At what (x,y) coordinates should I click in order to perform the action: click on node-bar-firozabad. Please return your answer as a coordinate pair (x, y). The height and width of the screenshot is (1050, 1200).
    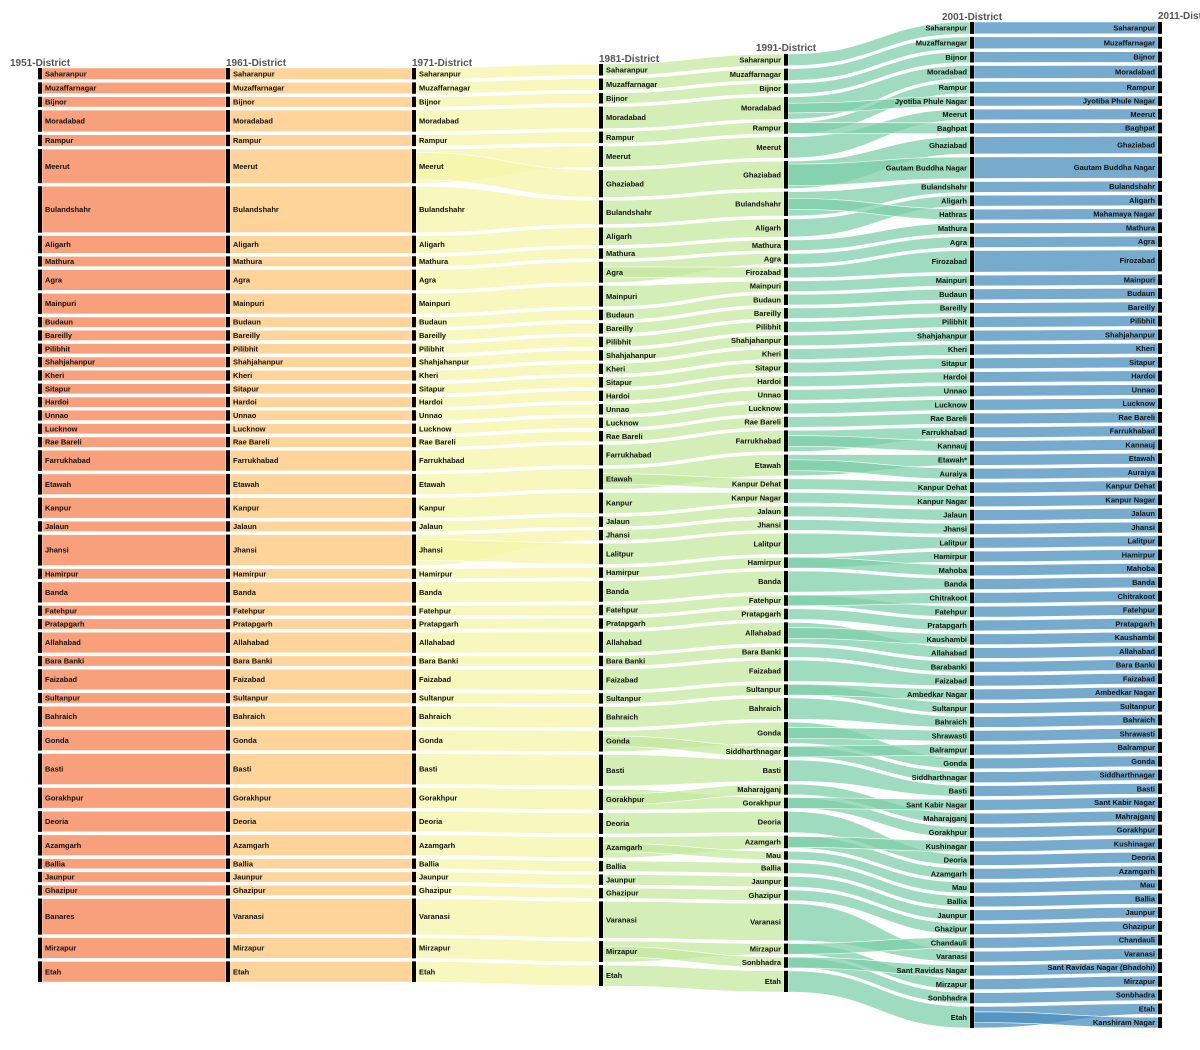
    Looking at the image, I should click on (1160, 260).